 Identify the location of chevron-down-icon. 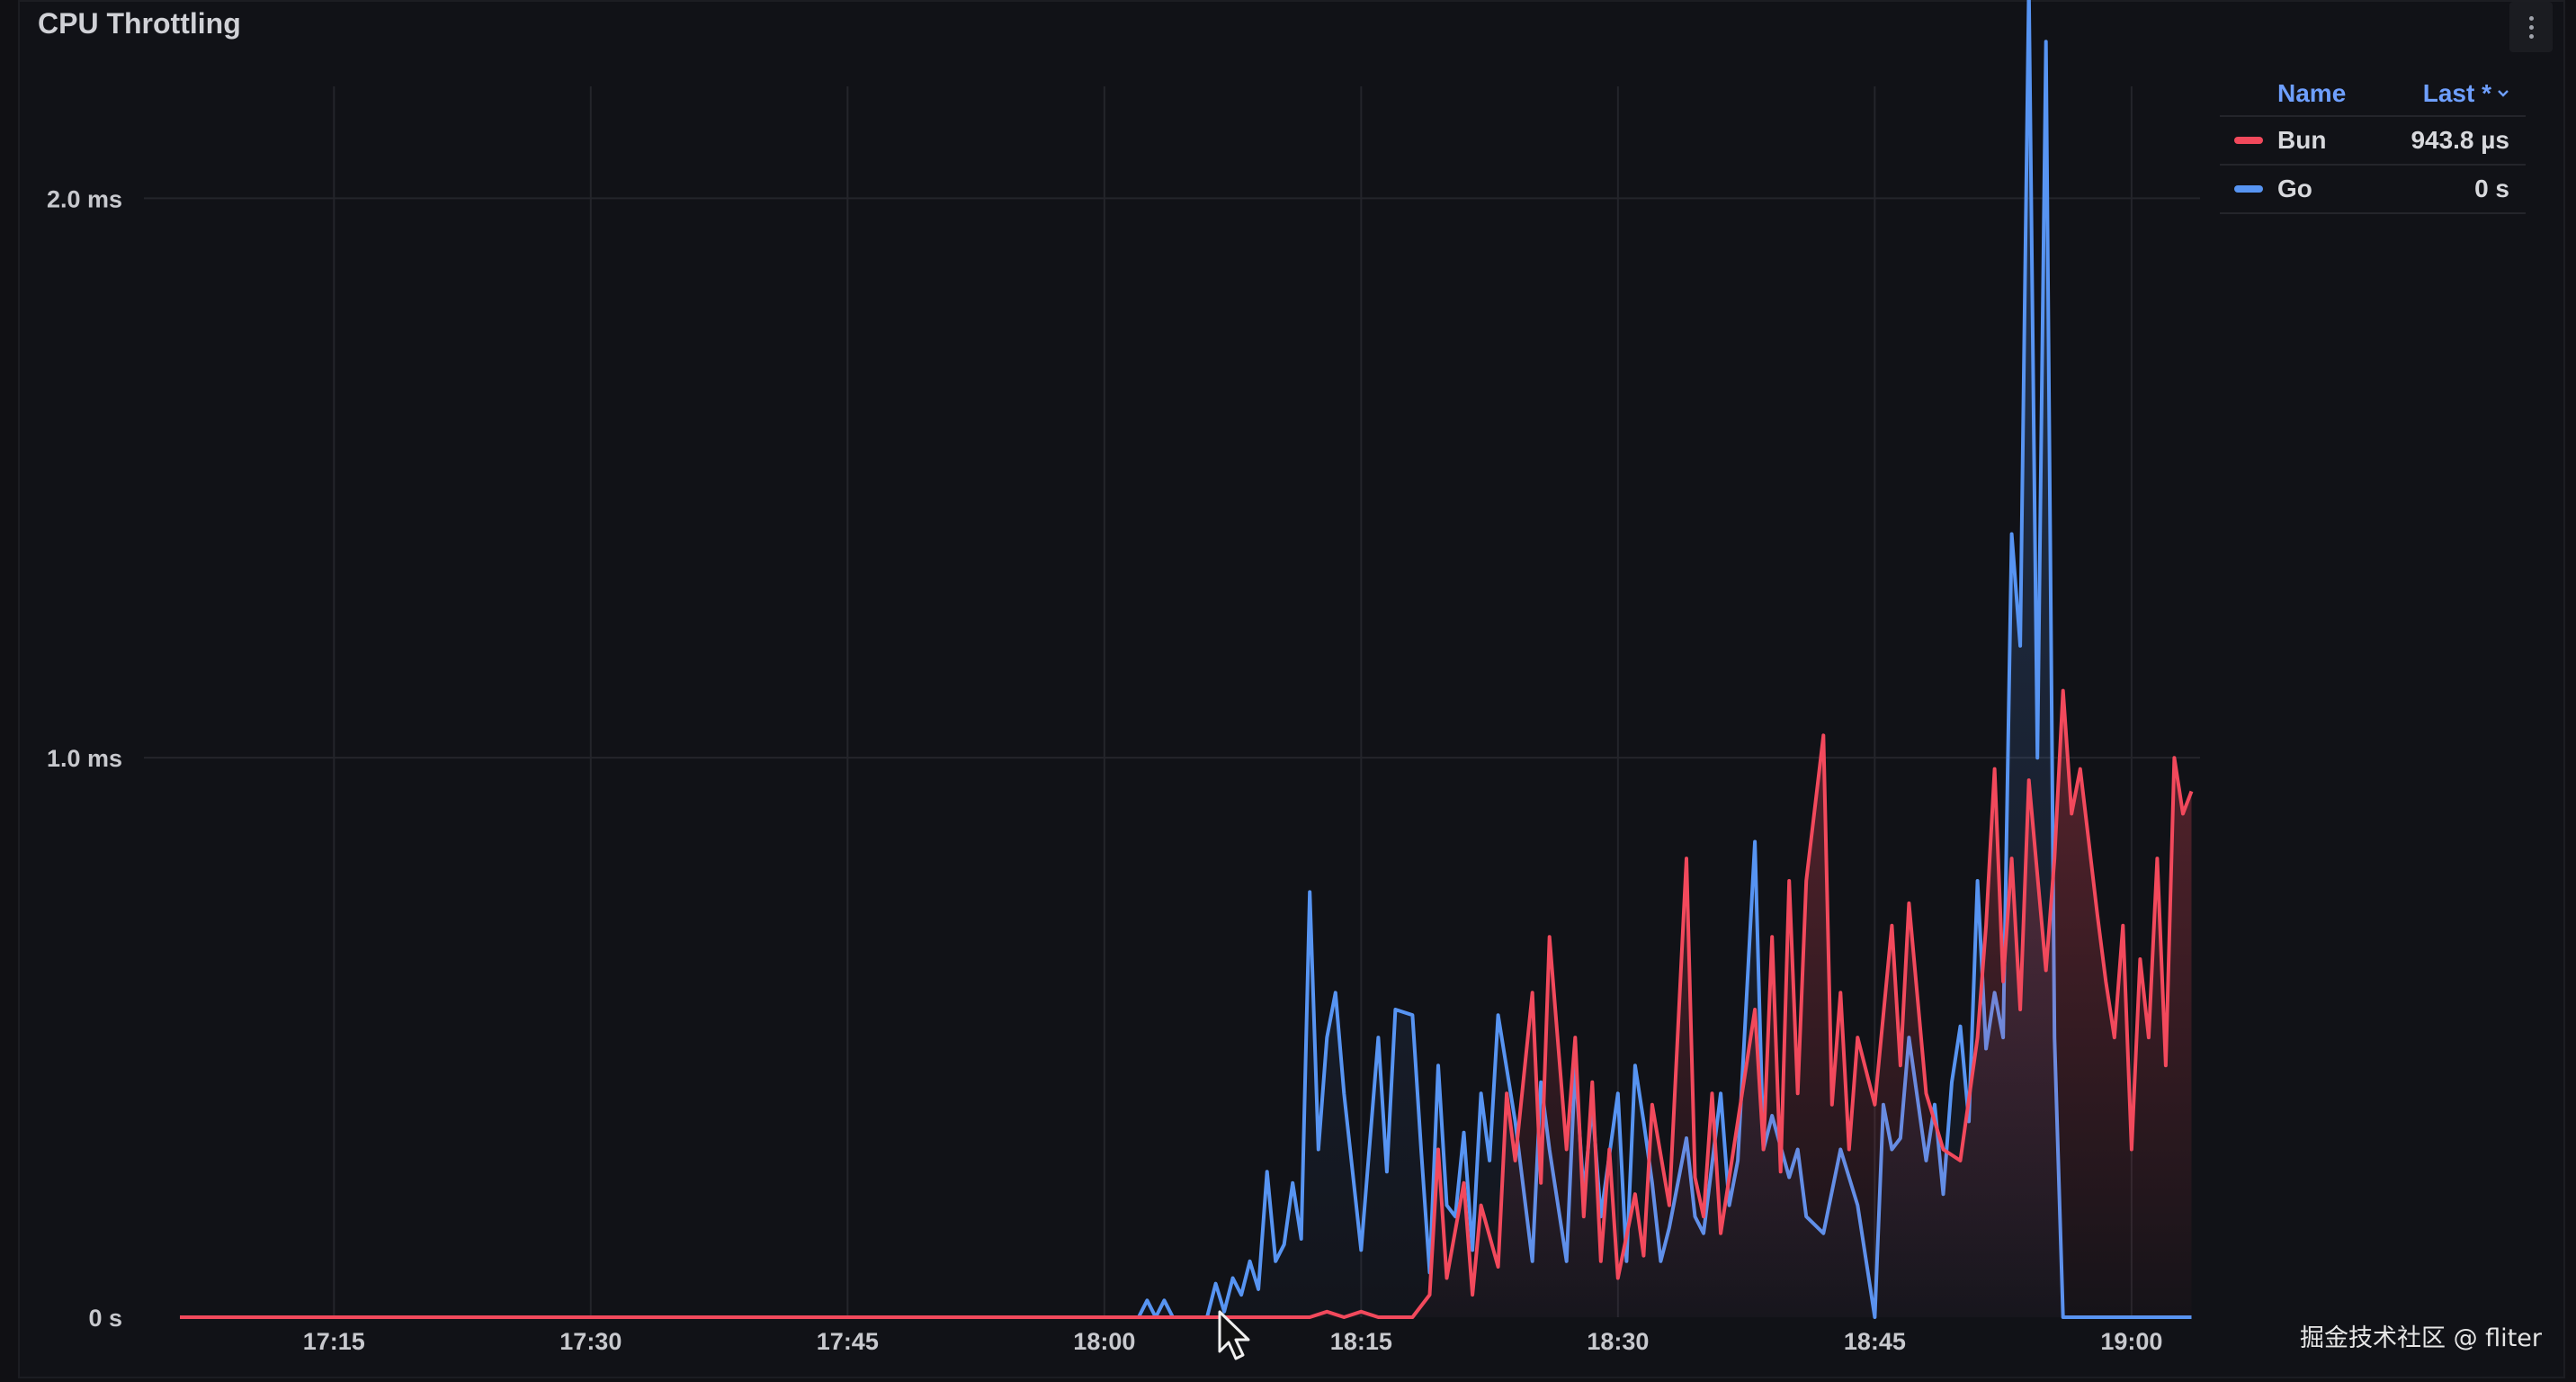
(2503, 93).